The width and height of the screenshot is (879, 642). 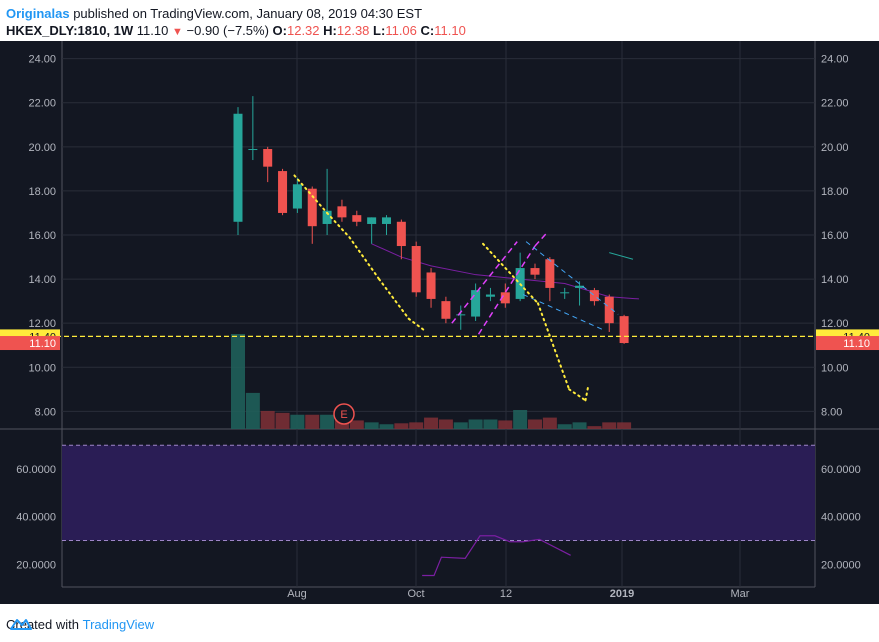 What do you see at coordinates (303, 30) in the screenshot?
I see `open-value: 12.32` at bounding box center [303, 30].